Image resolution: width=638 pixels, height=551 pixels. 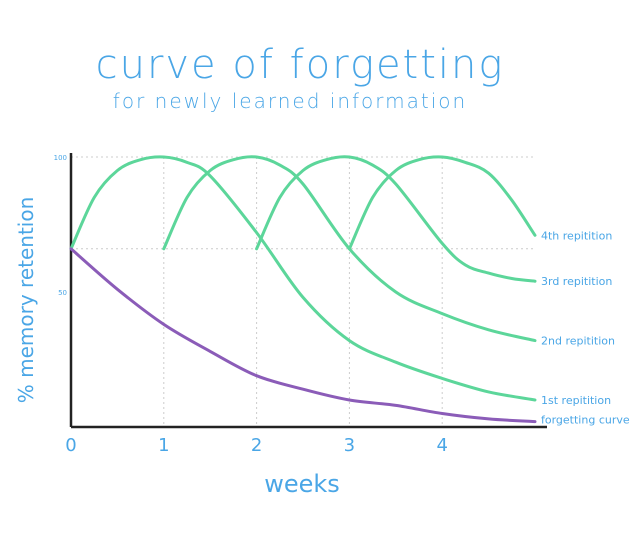 I want to click on series-label-4th-repitition: 4th repitition, so click(x=576, y=235).